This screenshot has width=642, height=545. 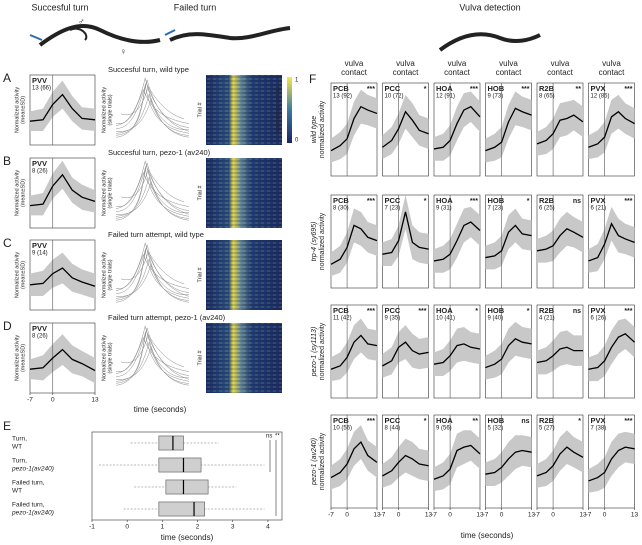 I want to click on contact-label: vulva, so click(x=457, y=63).